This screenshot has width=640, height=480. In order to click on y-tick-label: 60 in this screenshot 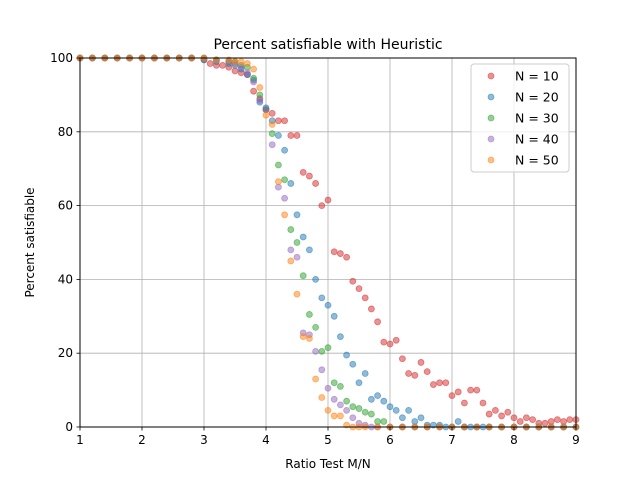, I will do `click(65, 206)`.